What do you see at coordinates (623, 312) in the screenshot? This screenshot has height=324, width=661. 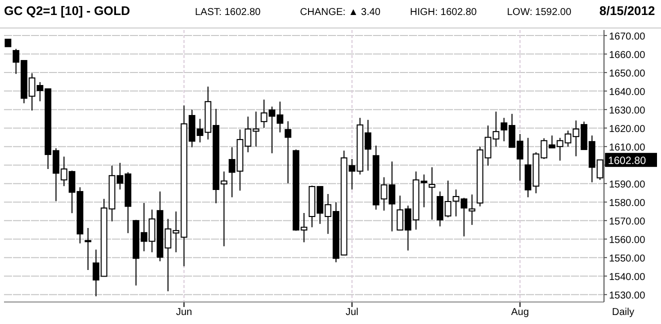 I see `text: Daily` at bounding box center [623, 312].